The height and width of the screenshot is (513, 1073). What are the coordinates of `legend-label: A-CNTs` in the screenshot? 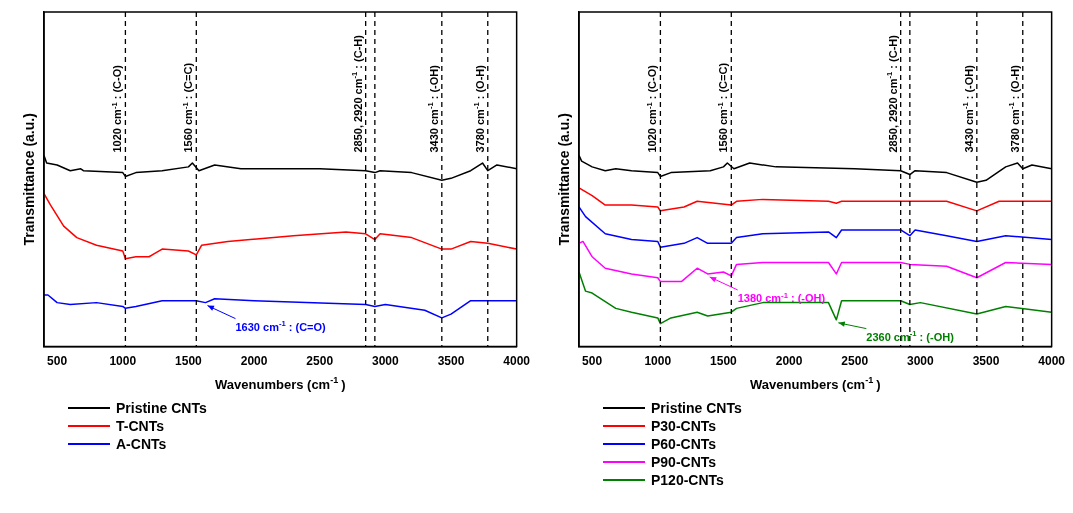 It's located at (141, 444).